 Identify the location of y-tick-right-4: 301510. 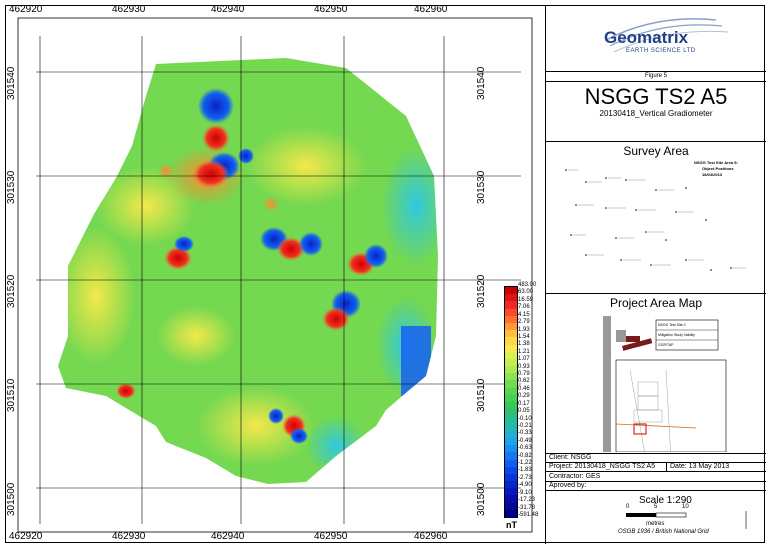
(481, 395).